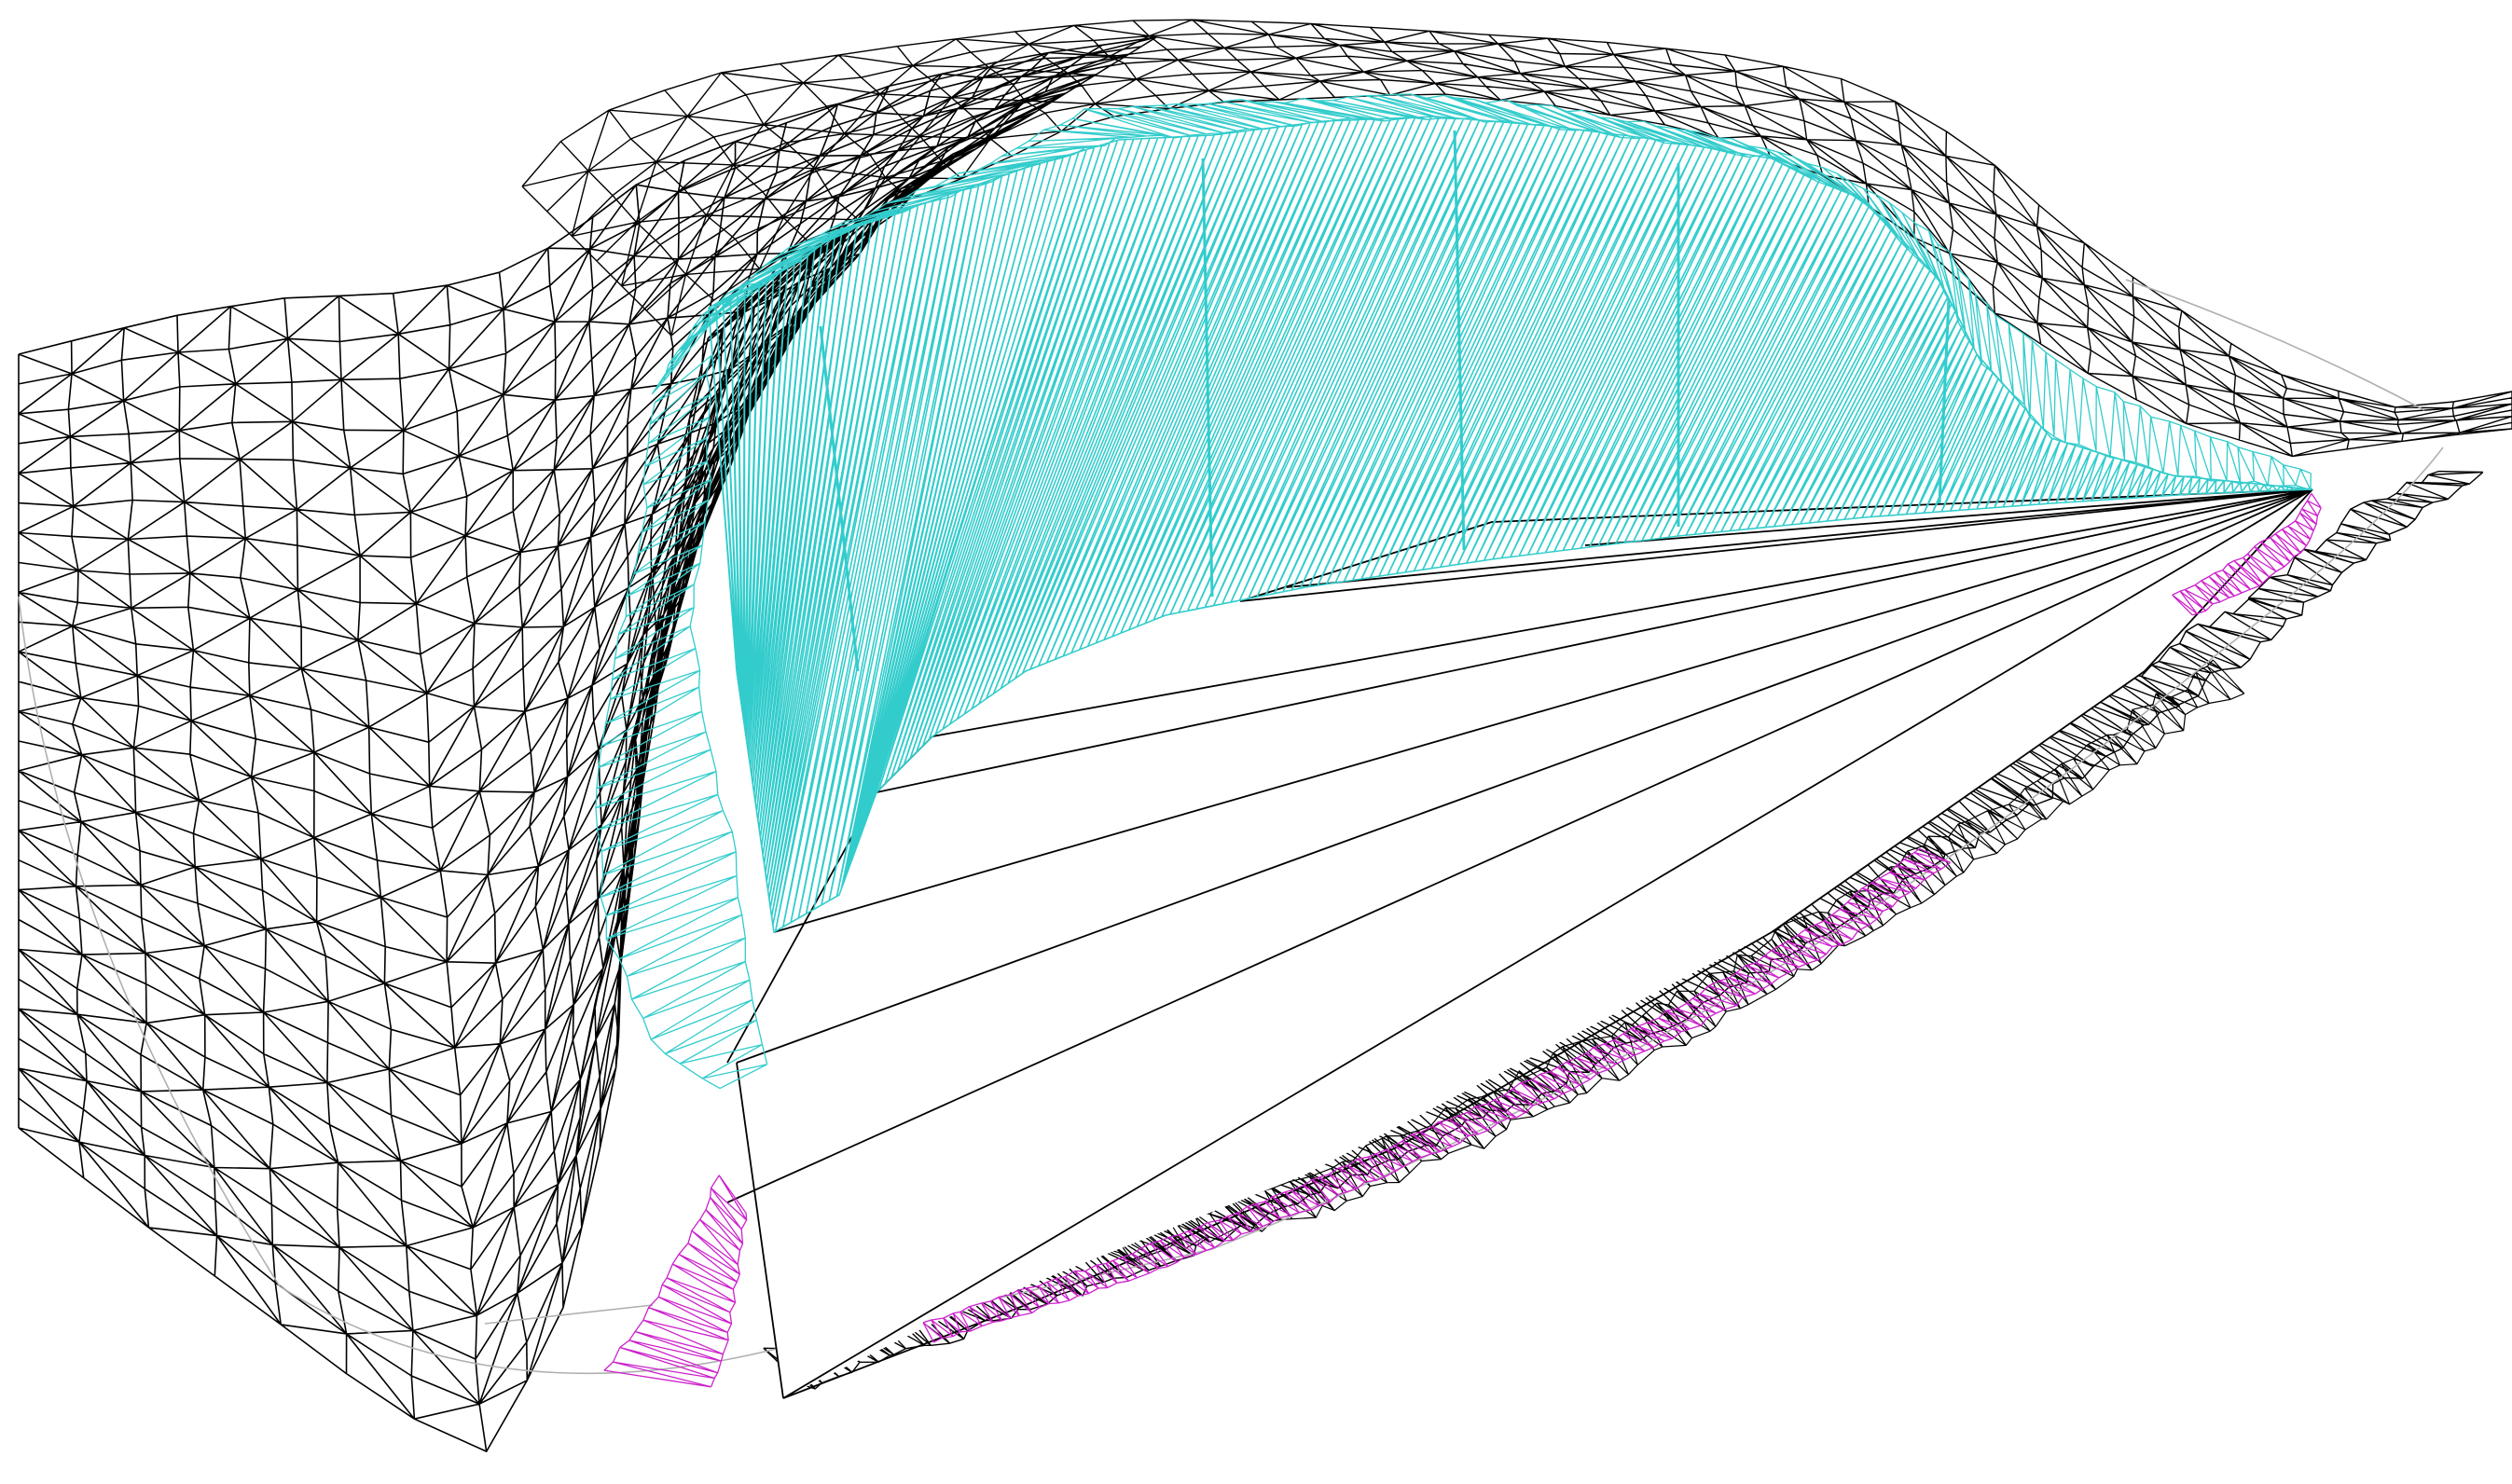  What do you see at coordinates (675, 1281) in the screenshot?
I see `fill-slope-strip-left` at bounding box center [675, 1281].